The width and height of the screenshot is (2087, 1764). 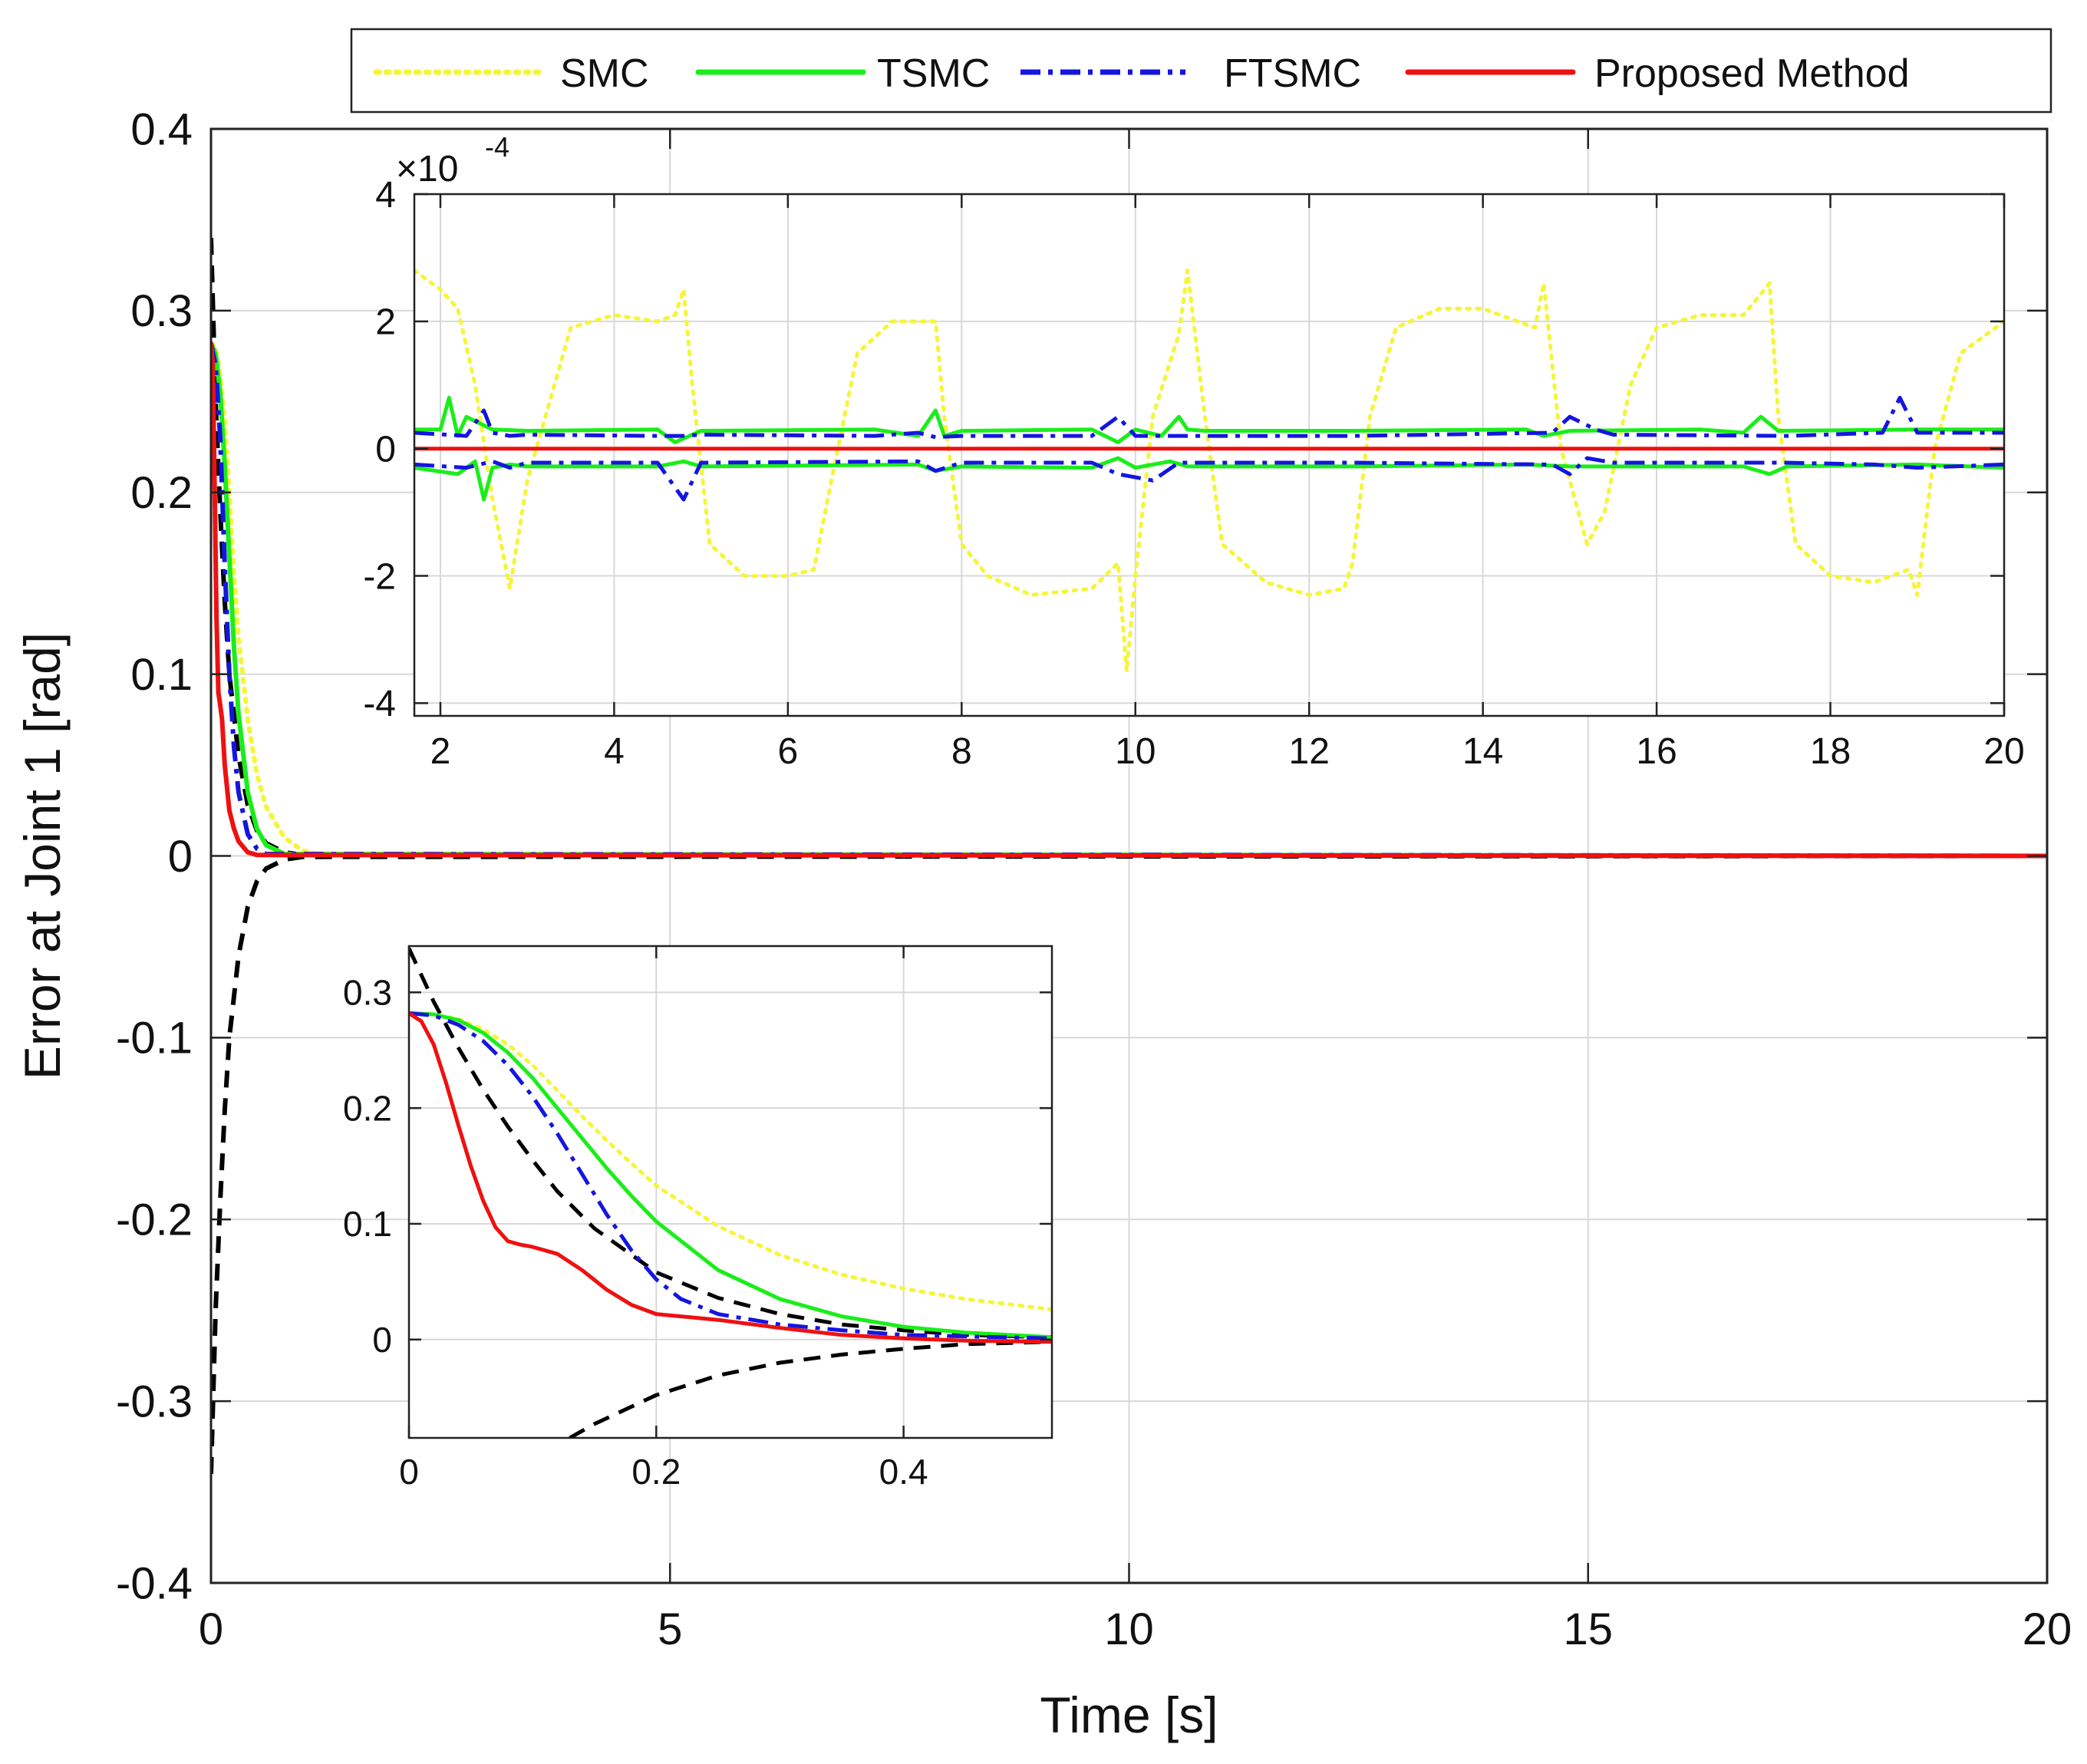 I want to click on inset-bottom-ticks: 0 0.2 0.4 0 0.1 0.2 0.3, so click(x=697, y=1219).